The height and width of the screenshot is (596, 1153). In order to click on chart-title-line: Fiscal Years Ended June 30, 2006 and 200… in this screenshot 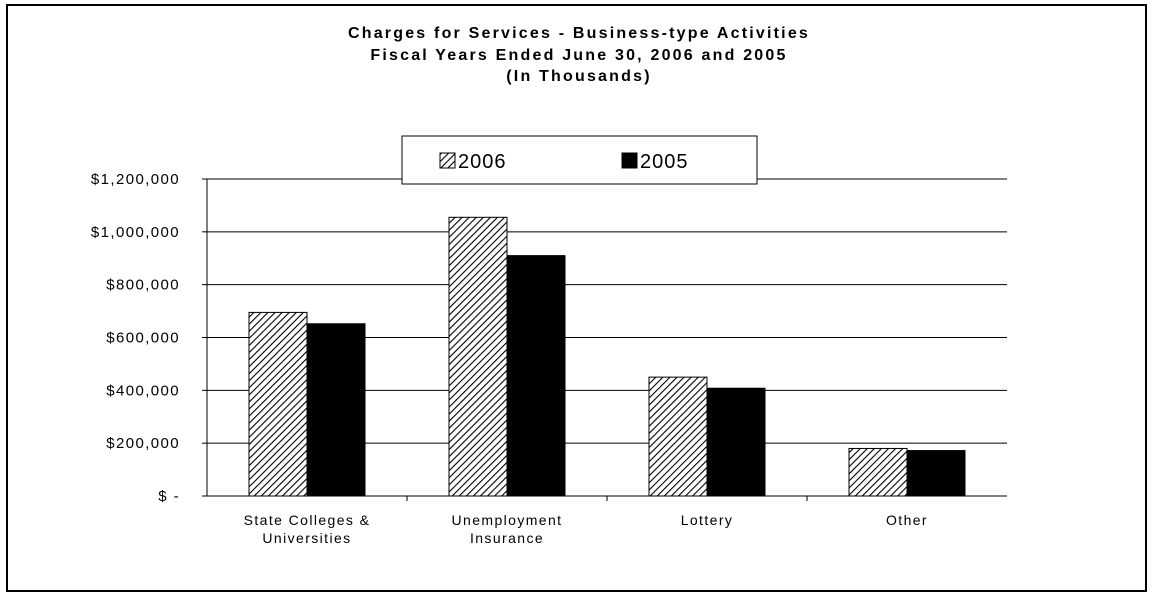, I will do `click(578, 55)`.